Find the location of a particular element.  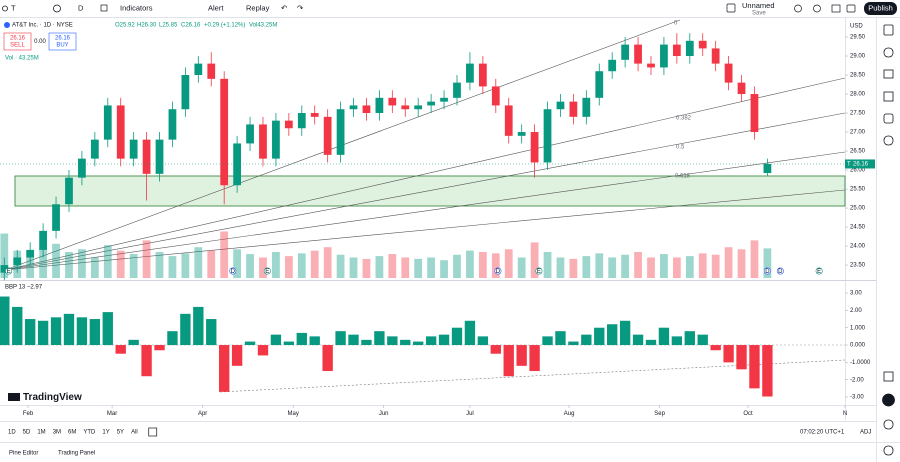

ideas-button is located at coordinates (888, 140).